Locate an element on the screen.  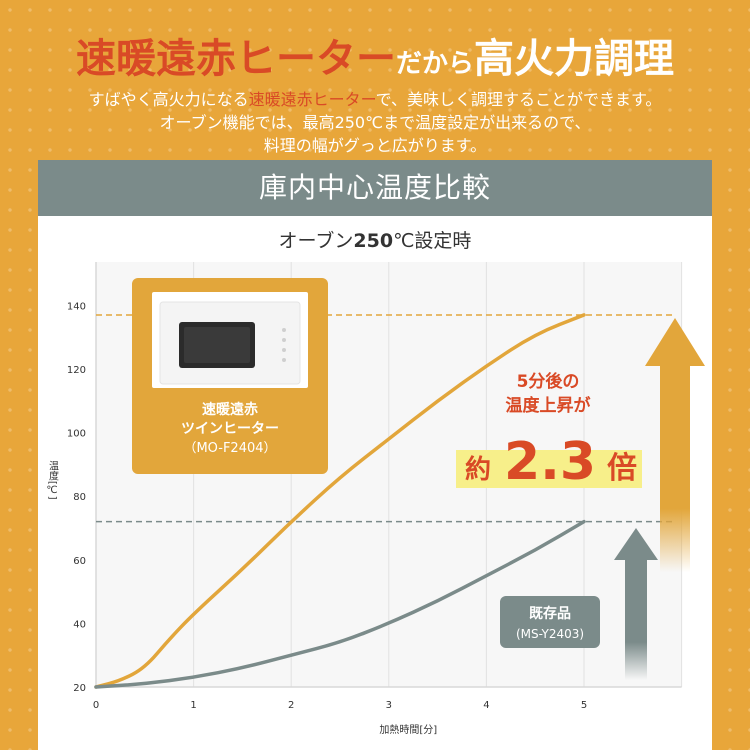
y-tick-label: 80 is located at coordinates (79, 497).